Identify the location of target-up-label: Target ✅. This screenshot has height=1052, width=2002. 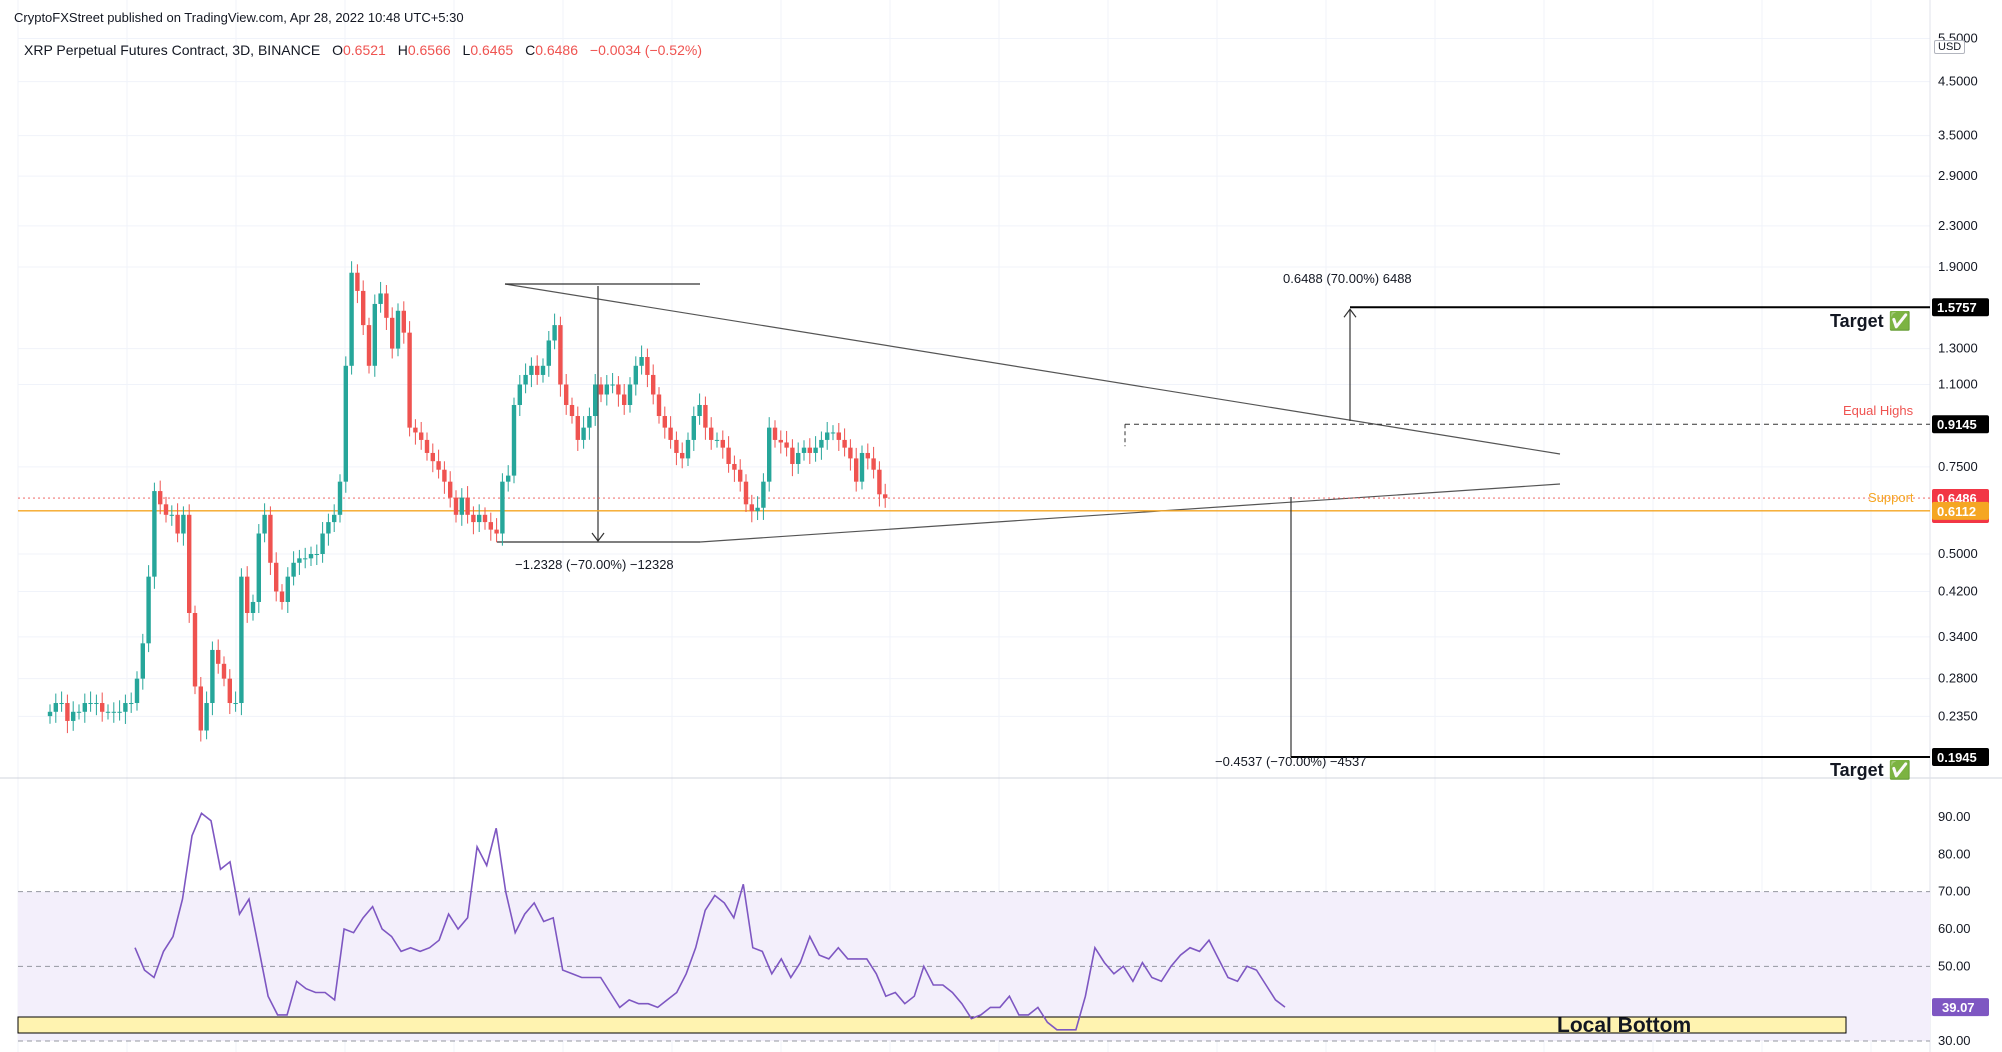
(1870, 320).